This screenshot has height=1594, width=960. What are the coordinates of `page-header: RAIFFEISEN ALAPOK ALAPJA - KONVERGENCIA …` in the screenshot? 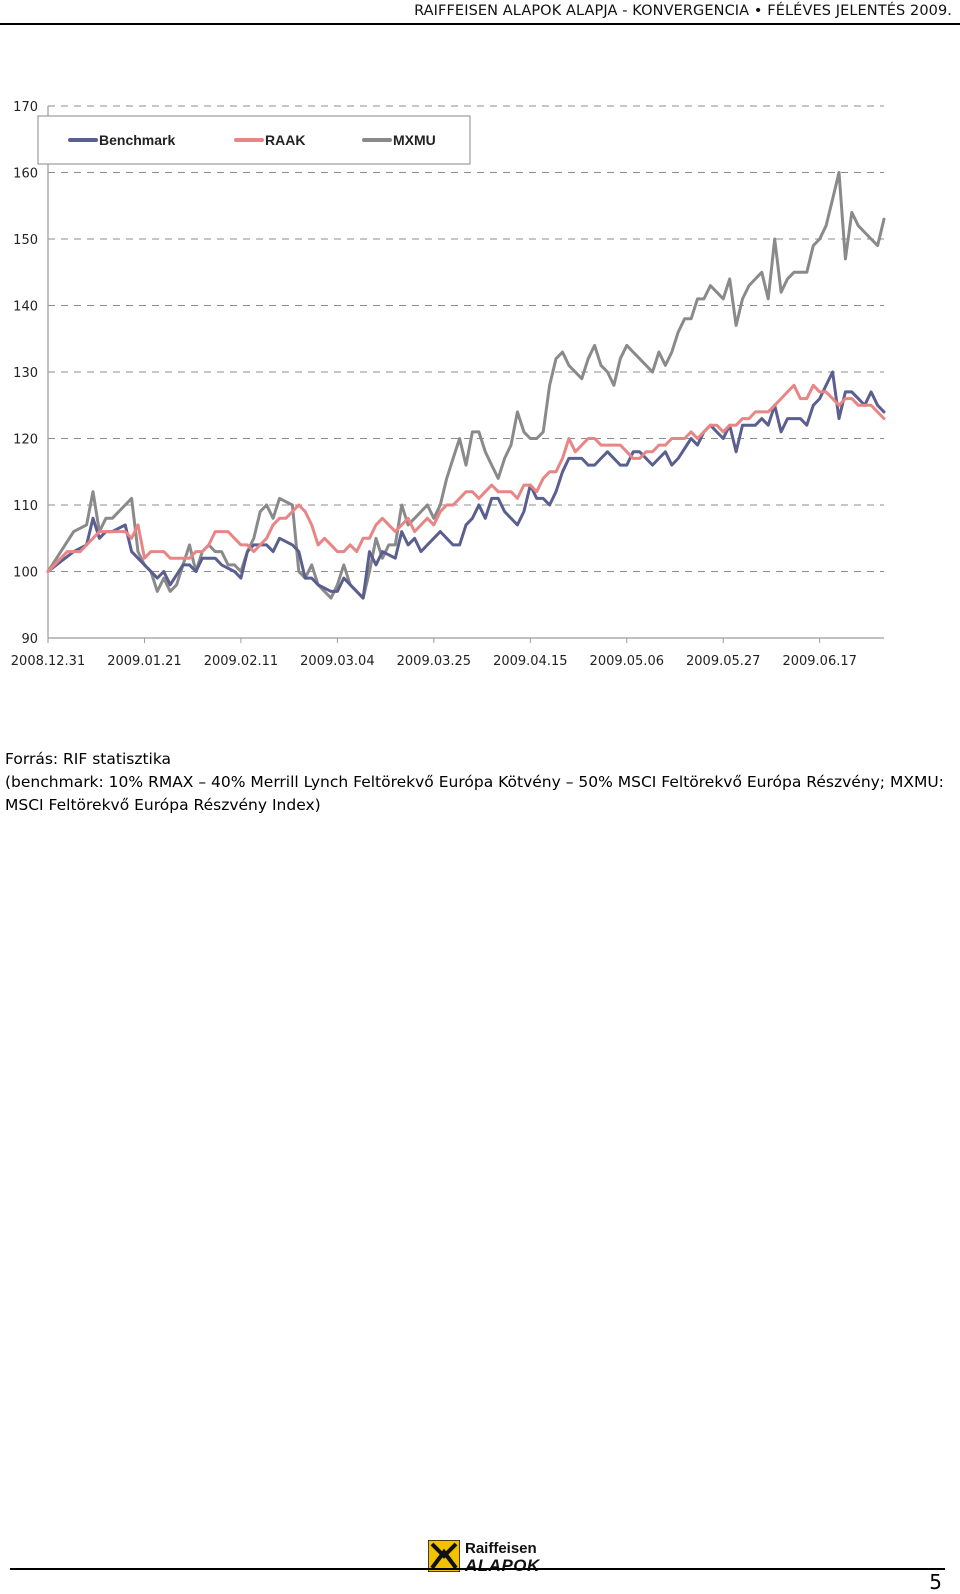 It's located at (480, 12).